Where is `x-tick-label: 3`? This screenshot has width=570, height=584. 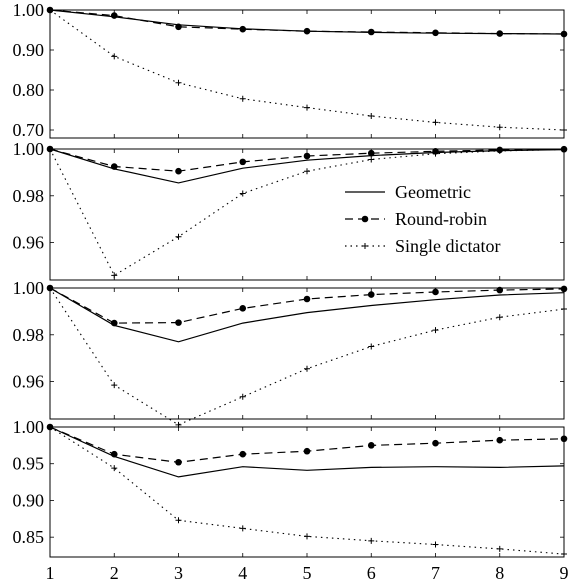 x-tick-label: 3 is located at coordinates (178, 573).